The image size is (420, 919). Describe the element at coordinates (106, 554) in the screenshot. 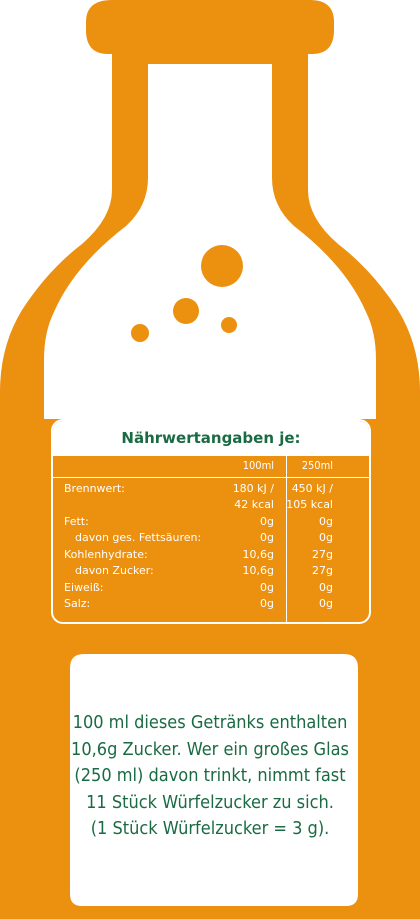

I see `row-label: Kohlenhydrate:` at that location.